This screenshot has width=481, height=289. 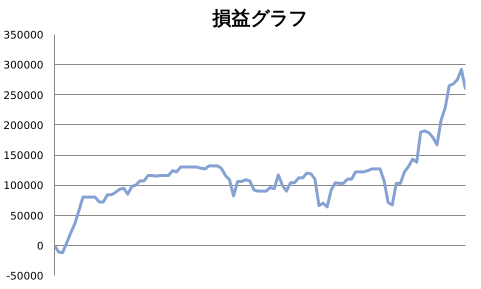 What do you see at coordinates (40, 246) in the screenshot?
I see `y-tick-label: 0` at bounding box center [40, 246].